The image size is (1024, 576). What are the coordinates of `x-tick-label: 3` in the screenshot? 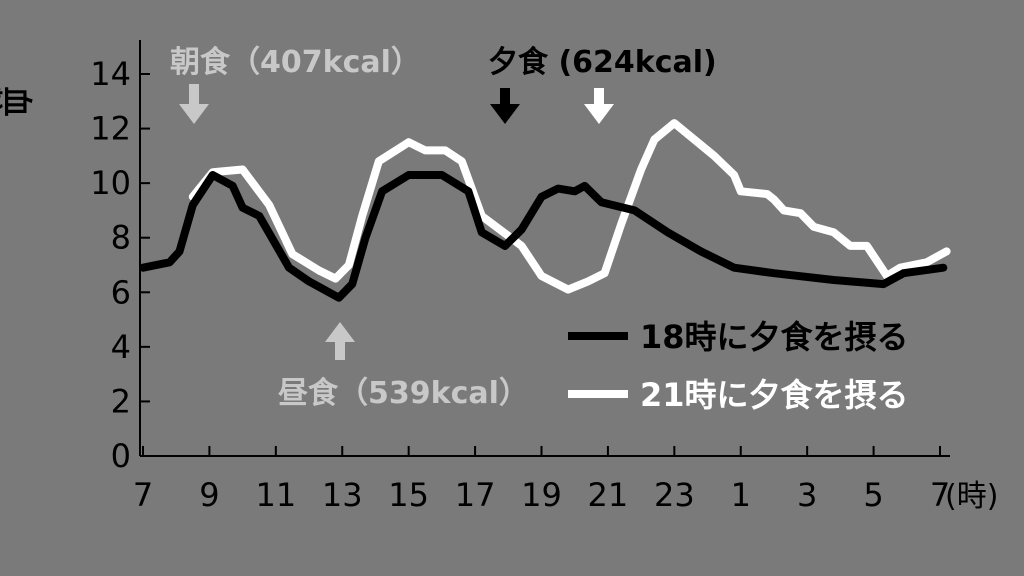 It's located at (807, 495).